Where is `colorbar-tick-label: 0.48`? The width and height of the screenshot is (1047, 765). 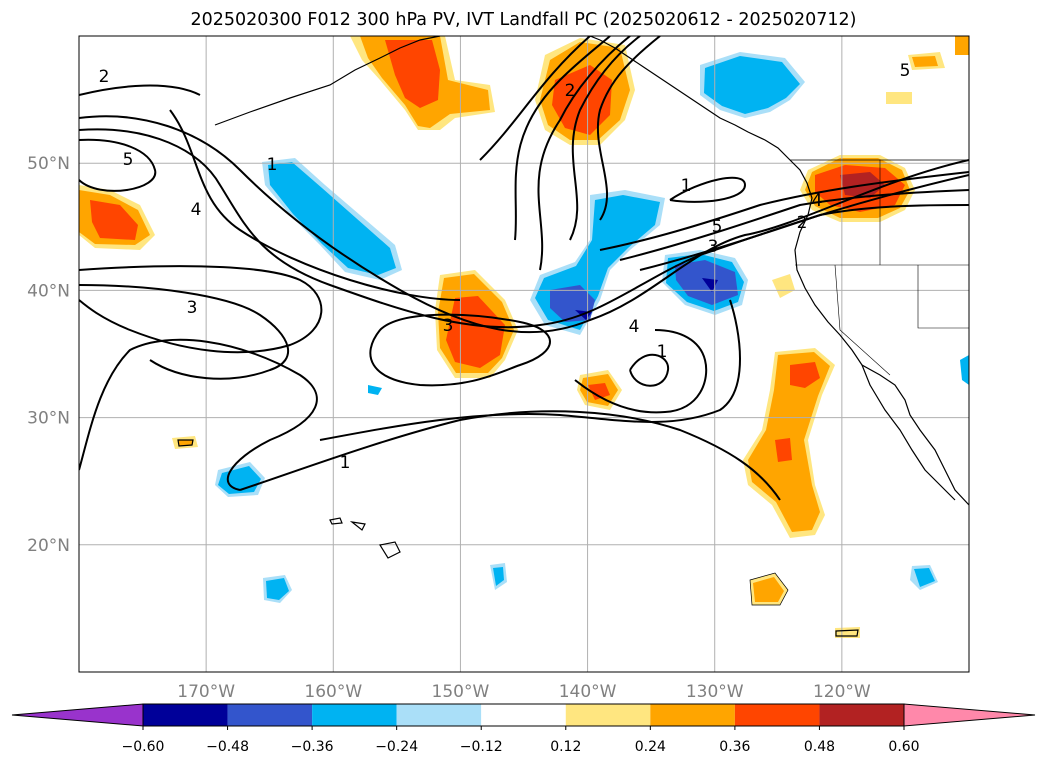 colorbar-tick-label: 0.48 is located at coordinates (819, 747).